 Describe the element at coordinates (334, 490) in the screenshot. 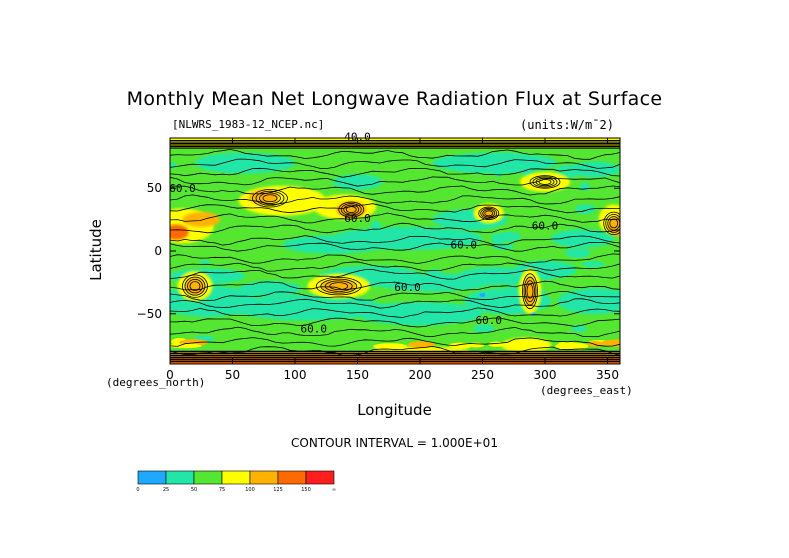

I see `colorbar-label: ∞` at that location.